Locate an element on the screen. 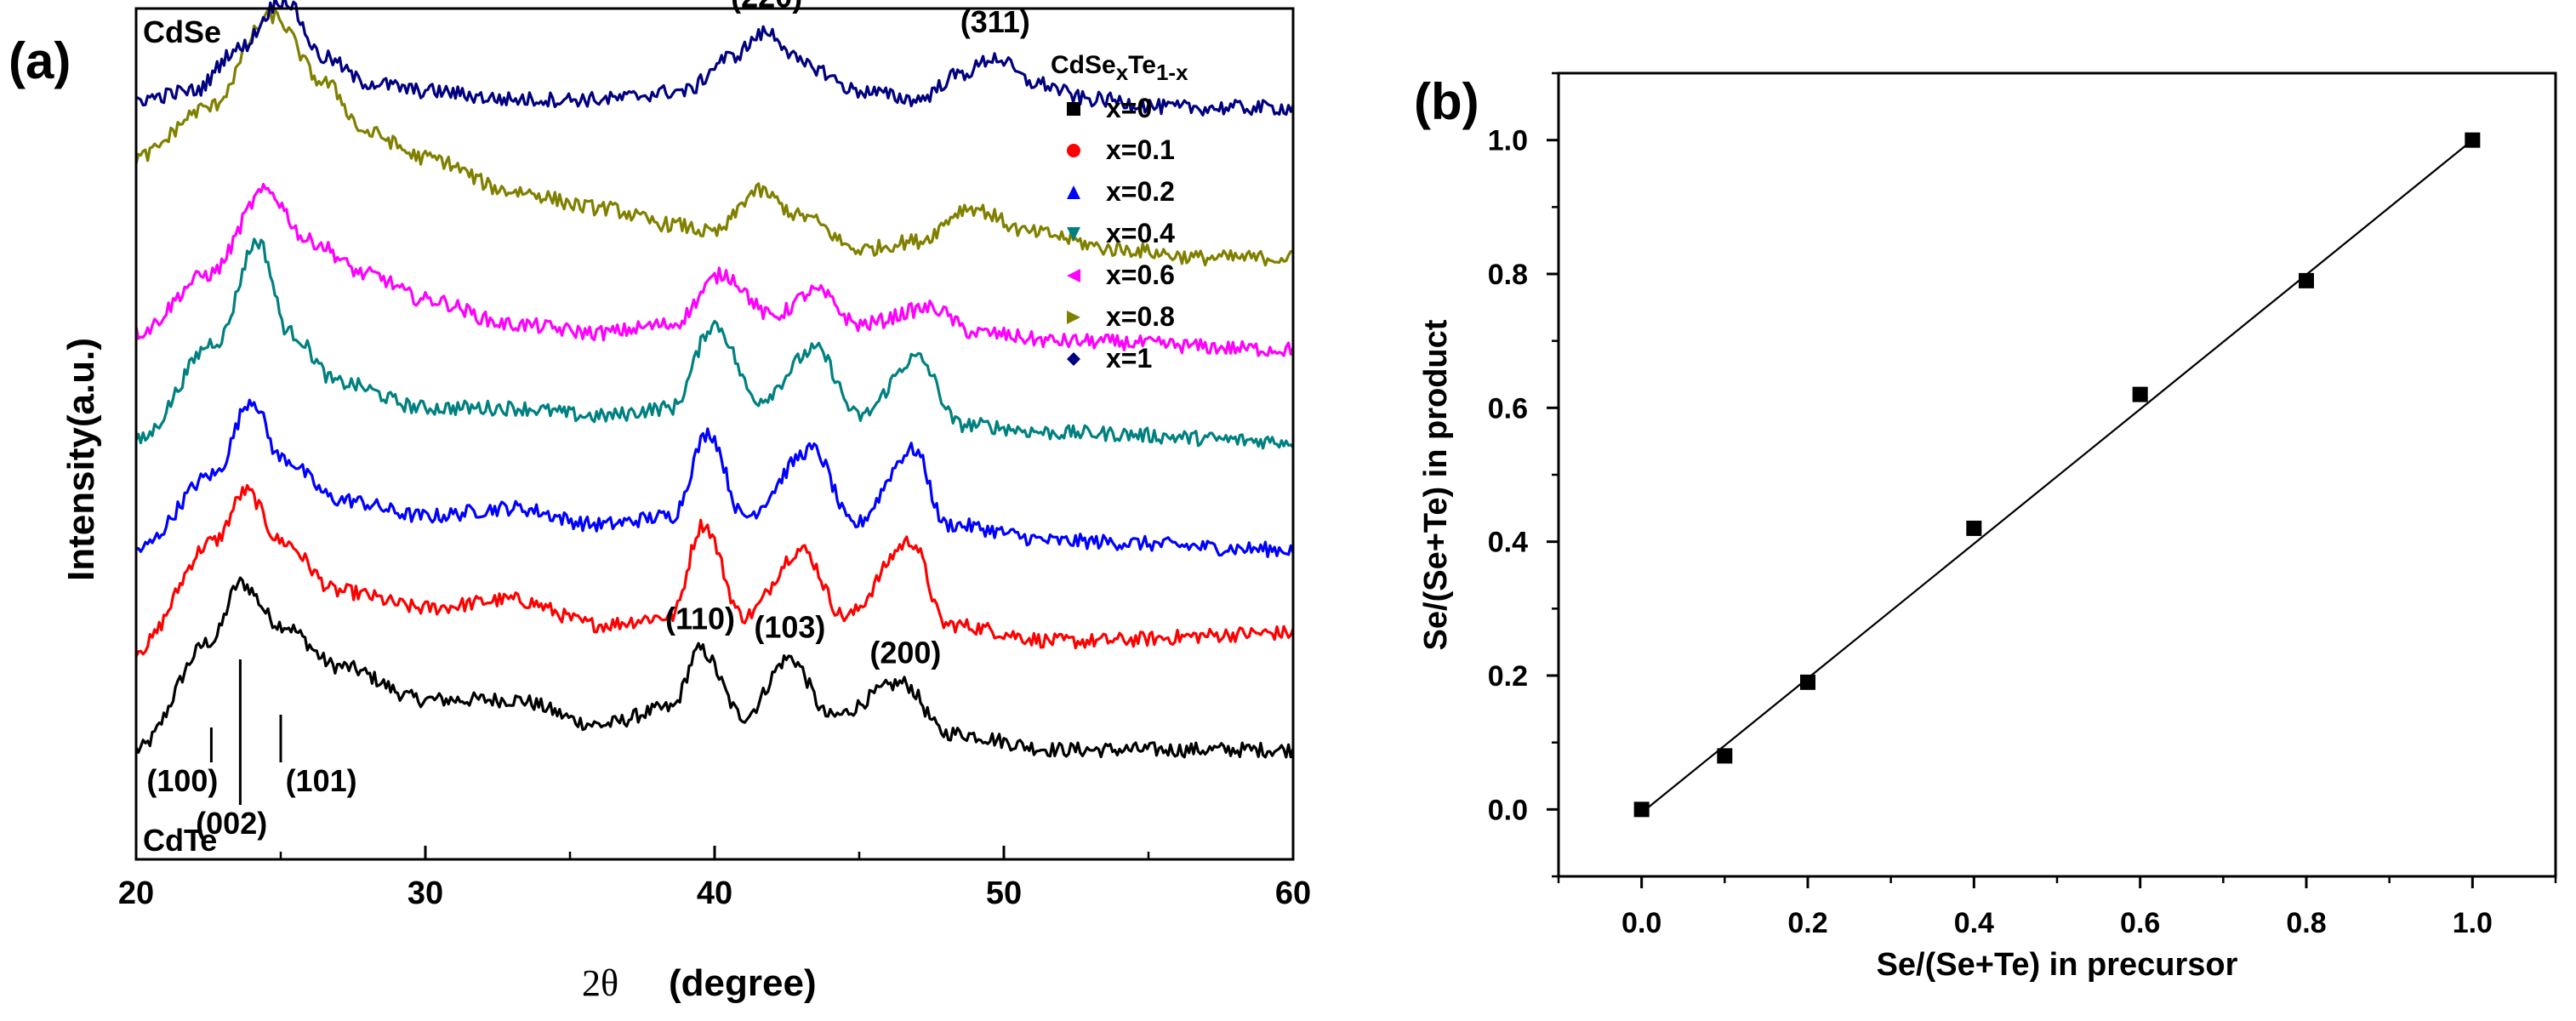 The height and width of the screenshot is (1021, 2576). x-tick-label: 0.4 is located at coordinates (1974, 923).